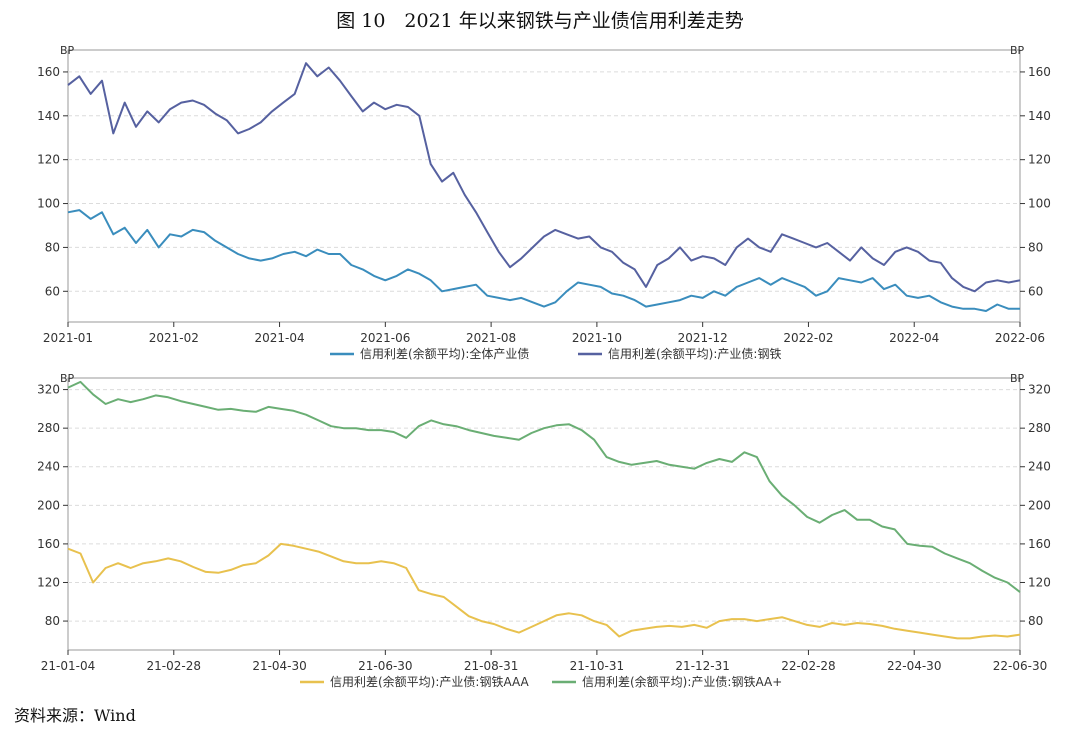 The image size is (1080, 729). What do you see at coordinates (1039, 467) in the screenshot?
I see `y-tick-label-right: 240` at bounding box center [1039, 467].